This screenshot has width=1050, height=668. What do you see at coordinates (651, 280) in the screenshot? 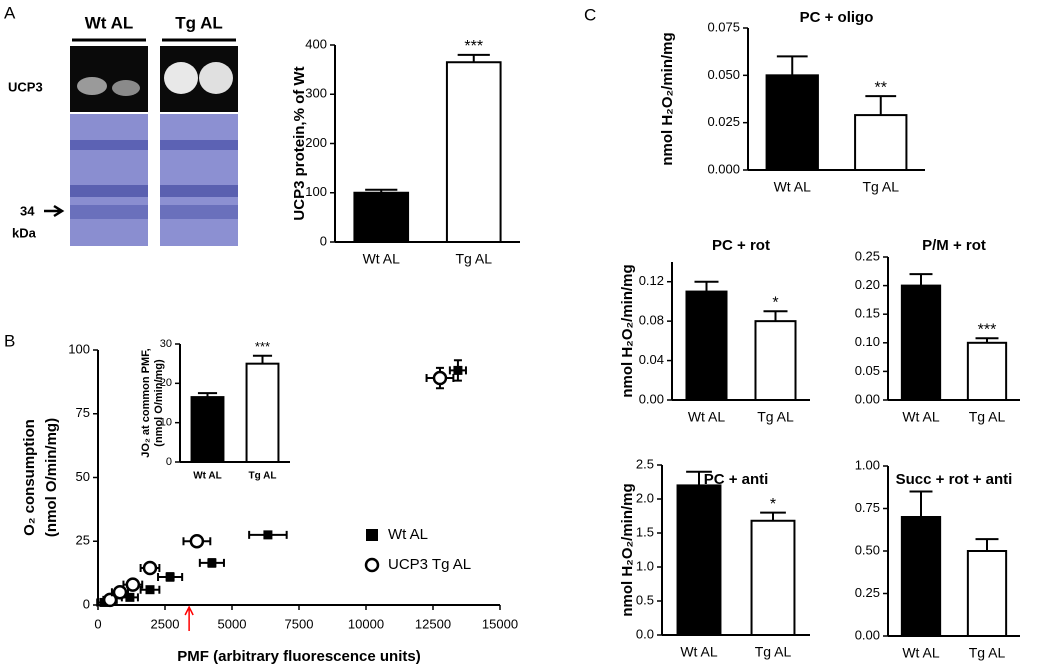
I see `y-tick-label: 0.12` at bounding box center [651, 280].